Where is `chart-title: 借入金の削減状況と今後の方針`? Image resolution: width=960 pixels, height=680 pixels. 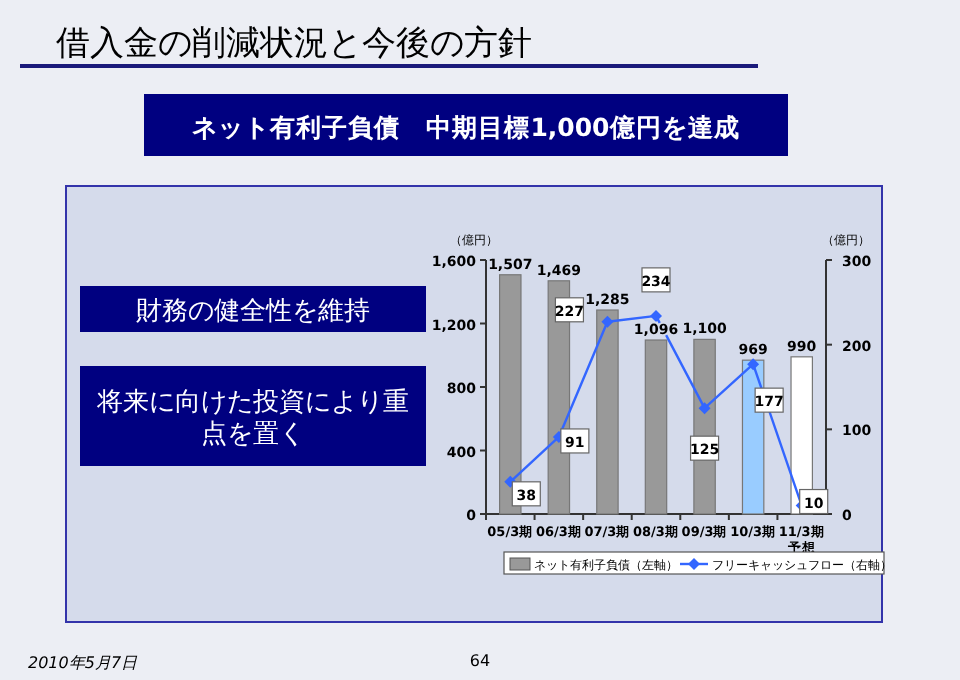
chart-title: 借入金の削減状況と今後の方針 is located at coordinates (294, 44).